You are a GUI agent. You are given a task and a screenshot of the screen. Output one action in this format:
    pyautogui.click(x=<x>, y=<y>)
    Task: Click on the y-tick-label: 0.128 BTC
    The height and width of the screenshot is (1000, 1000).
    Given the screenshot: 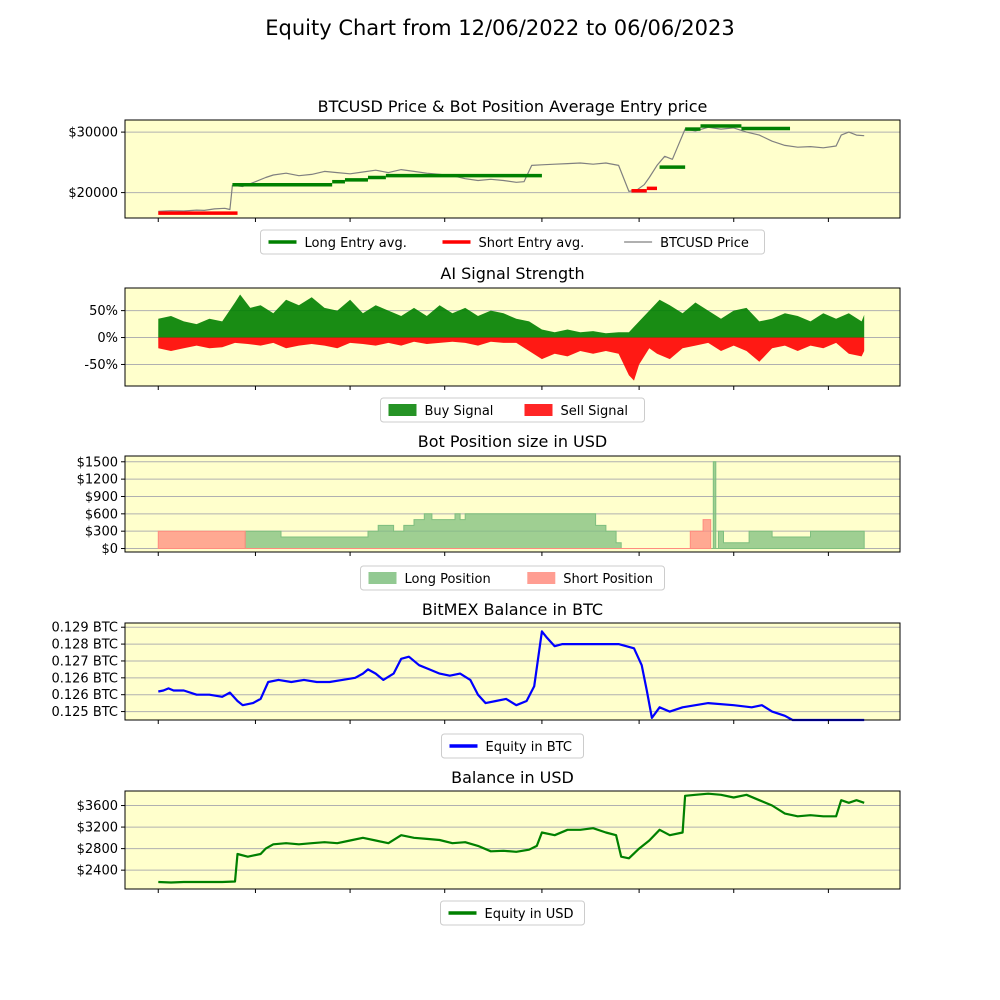 What is the action you would take?
    pyautogui.click(x=84, y=645)
    